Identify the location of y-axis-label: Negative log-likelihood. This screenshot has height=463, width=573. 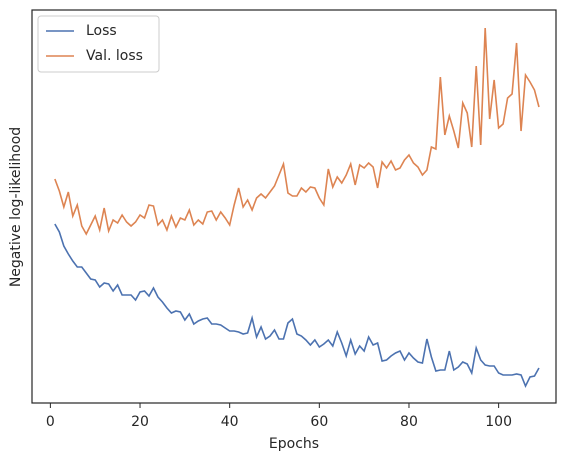
(16, 207).